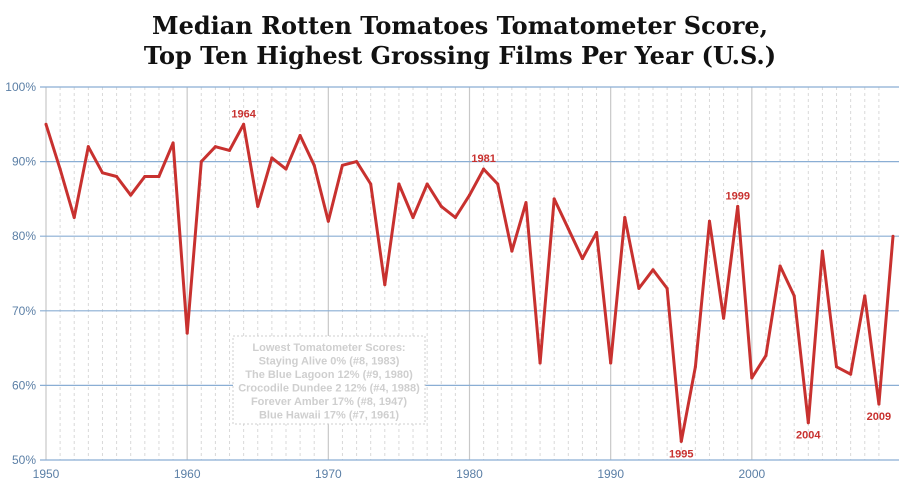 Image resolution: width=900 pixels, height=489 pixels. I want to click on annotation-label: 1981, so click(483, 159).